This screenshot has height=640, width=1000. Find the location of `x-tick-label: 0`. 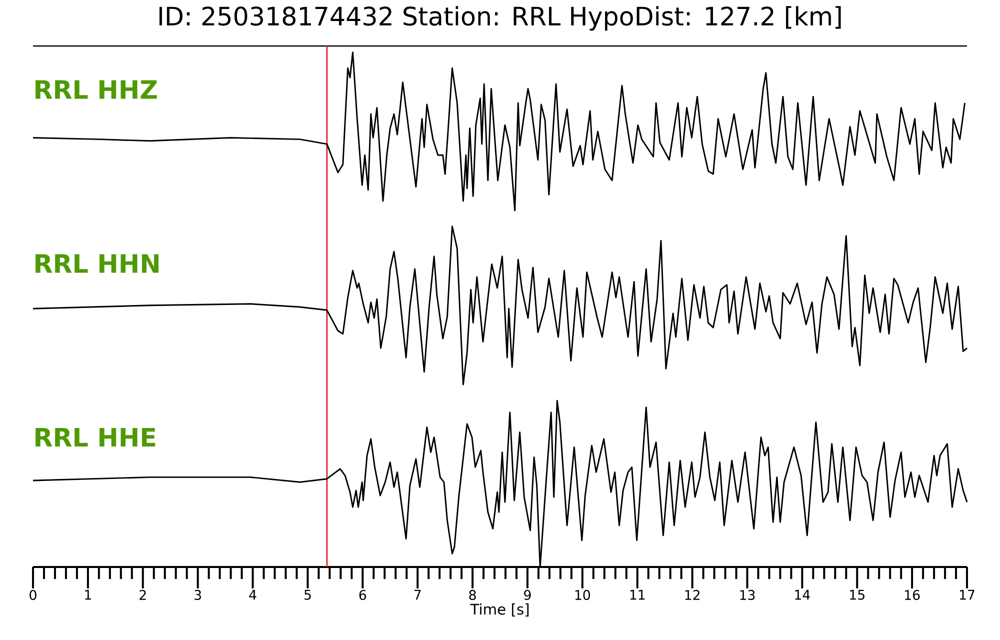

x-tick-label: 0 is located at coordinates (33, 595).